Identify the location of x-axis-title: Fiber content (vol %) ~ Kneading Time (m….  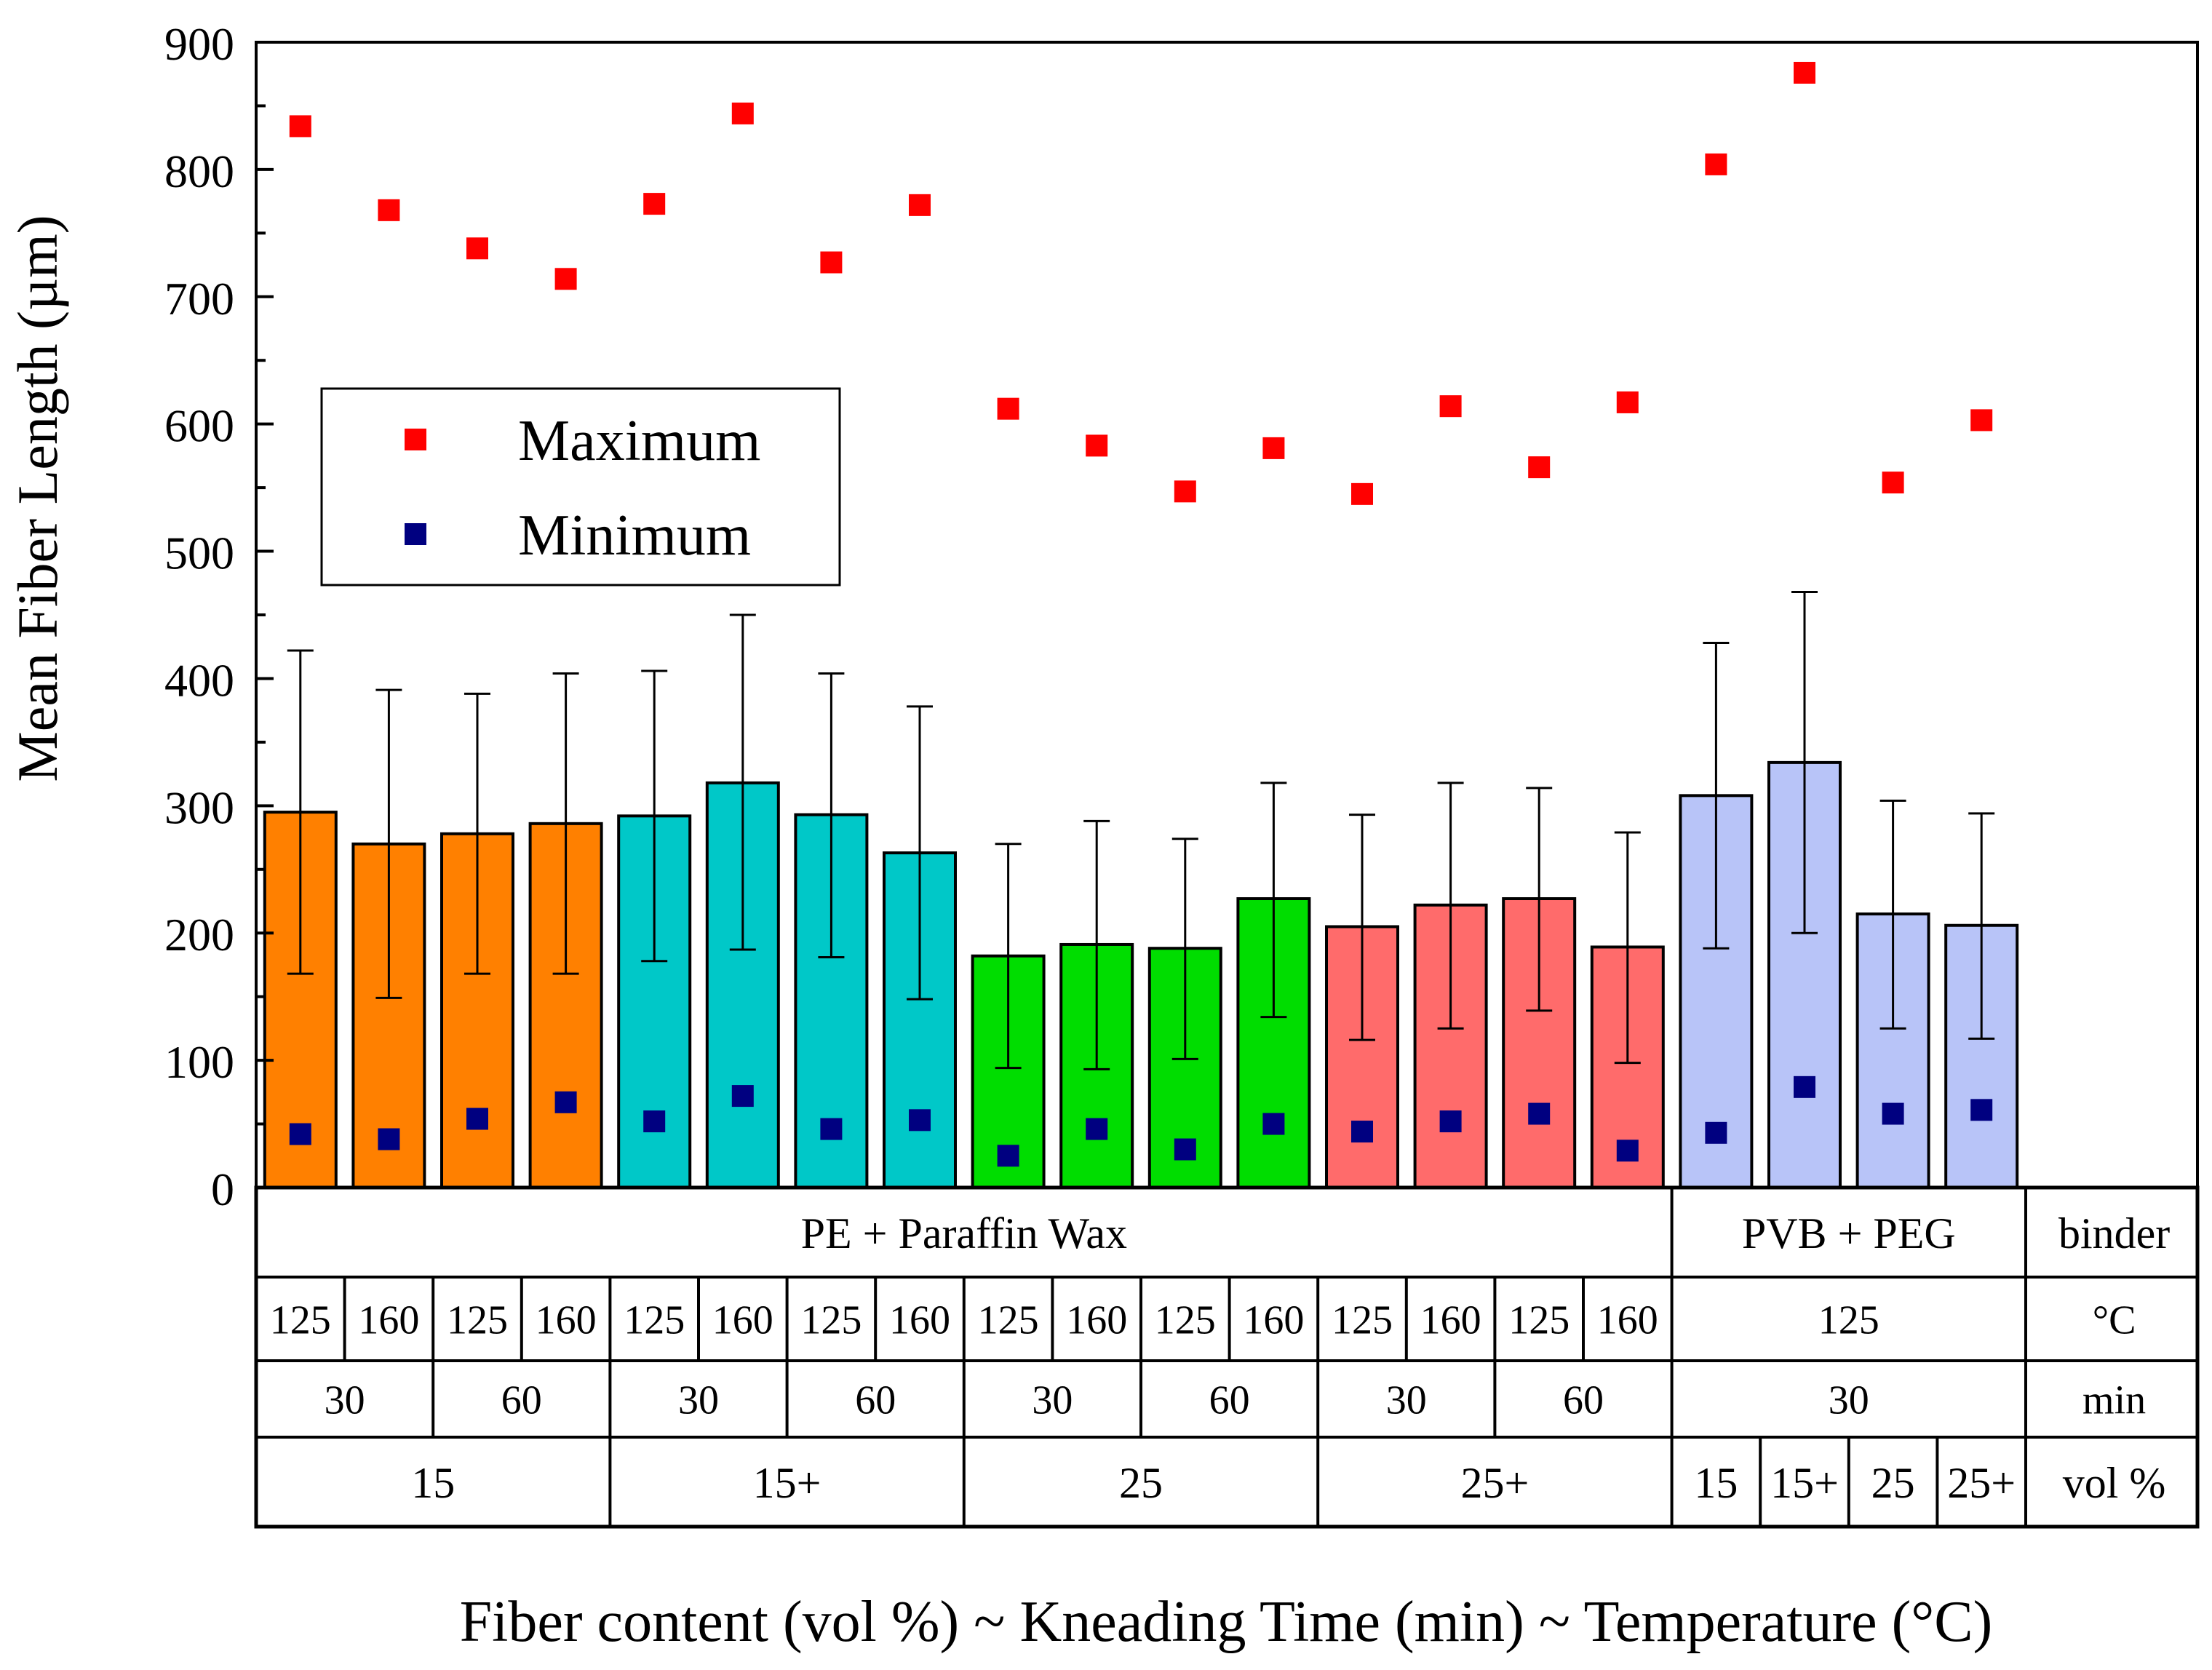
(1226, 1622).